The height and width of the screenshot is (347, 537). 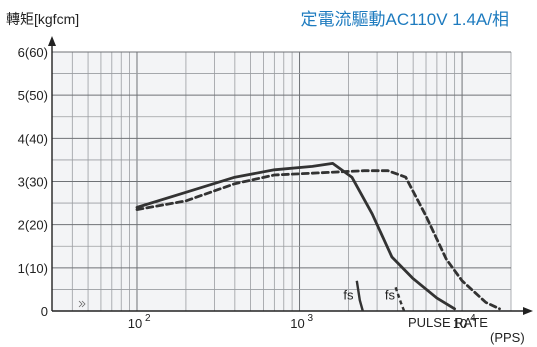 What do you see at coordinates (33, 95) in the screenshot?
I see `y-tick-label: 5(50)` at bounding box center [33, 95].